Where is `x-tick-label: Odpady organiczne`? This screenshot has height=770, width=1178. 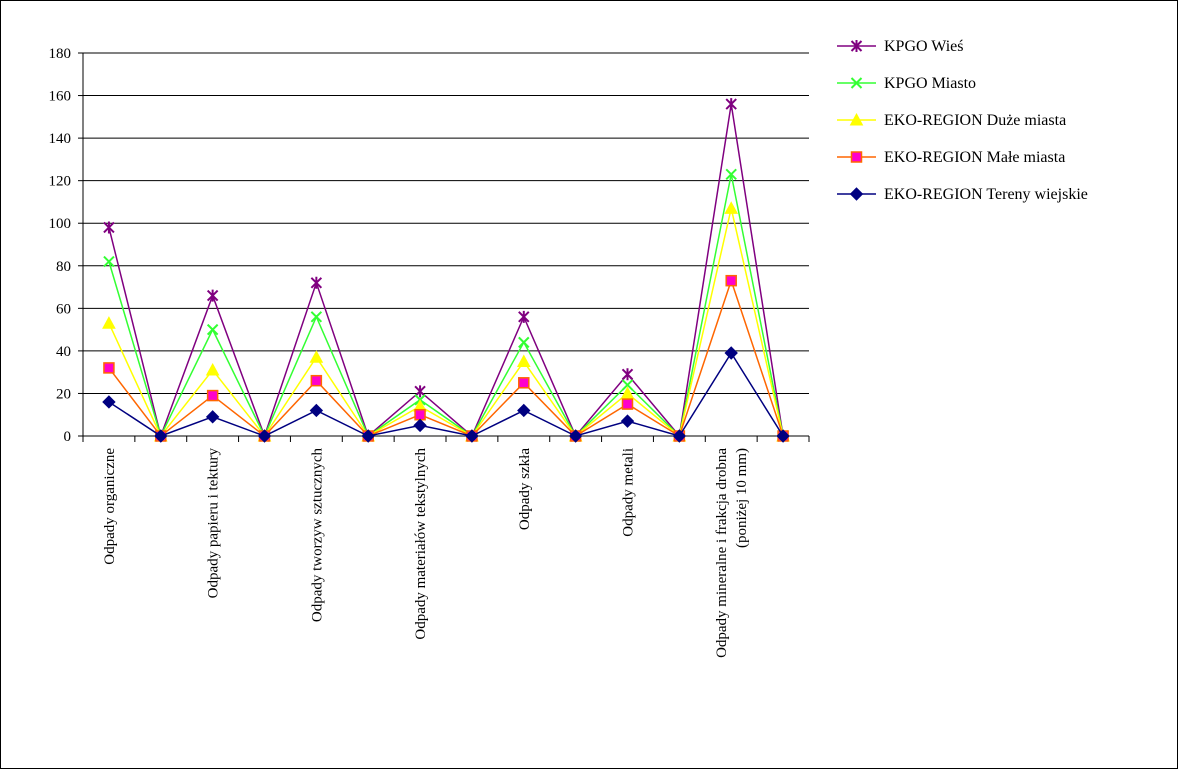 x-tick-label: Odpady organiczne is located at coordinates (110, 506).